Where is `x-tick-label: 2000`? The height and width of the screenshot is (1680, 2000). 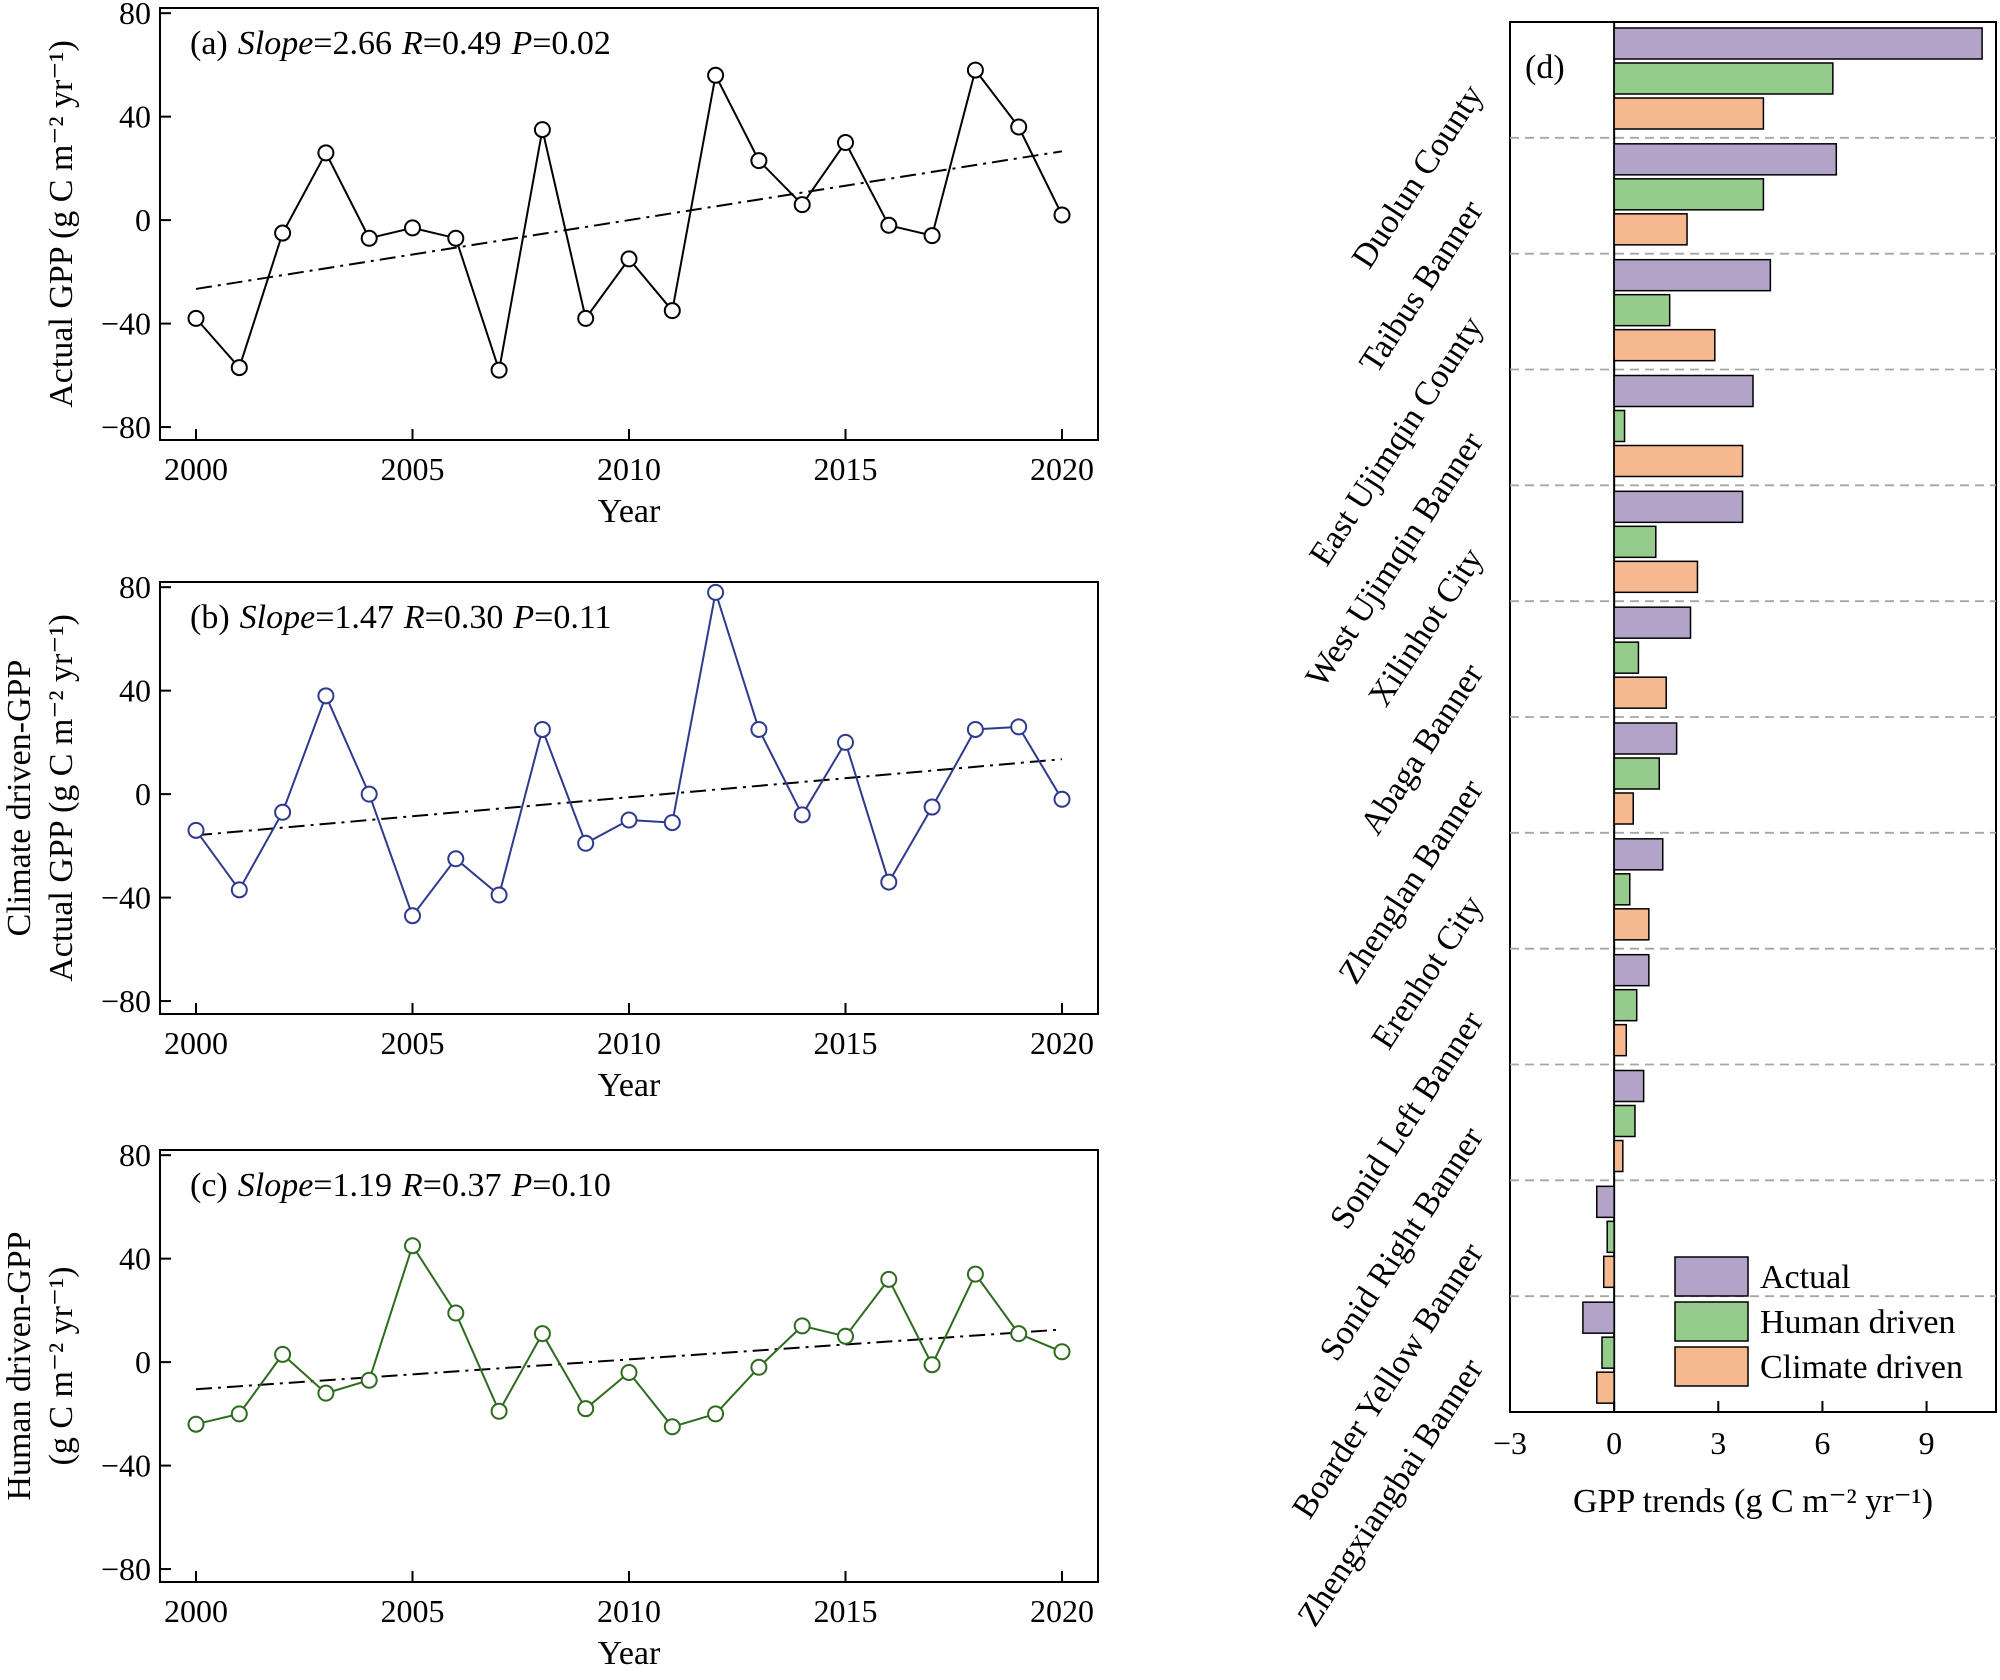 x-tick-label: 2000 is located at coordinates (196, 1611).